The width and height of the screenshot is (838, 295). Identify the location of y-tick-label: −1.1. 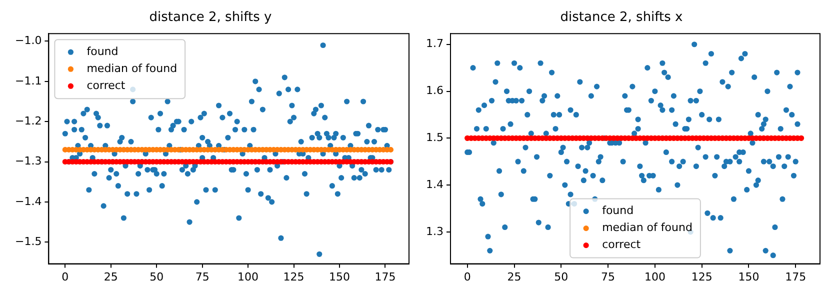
(28, 81).